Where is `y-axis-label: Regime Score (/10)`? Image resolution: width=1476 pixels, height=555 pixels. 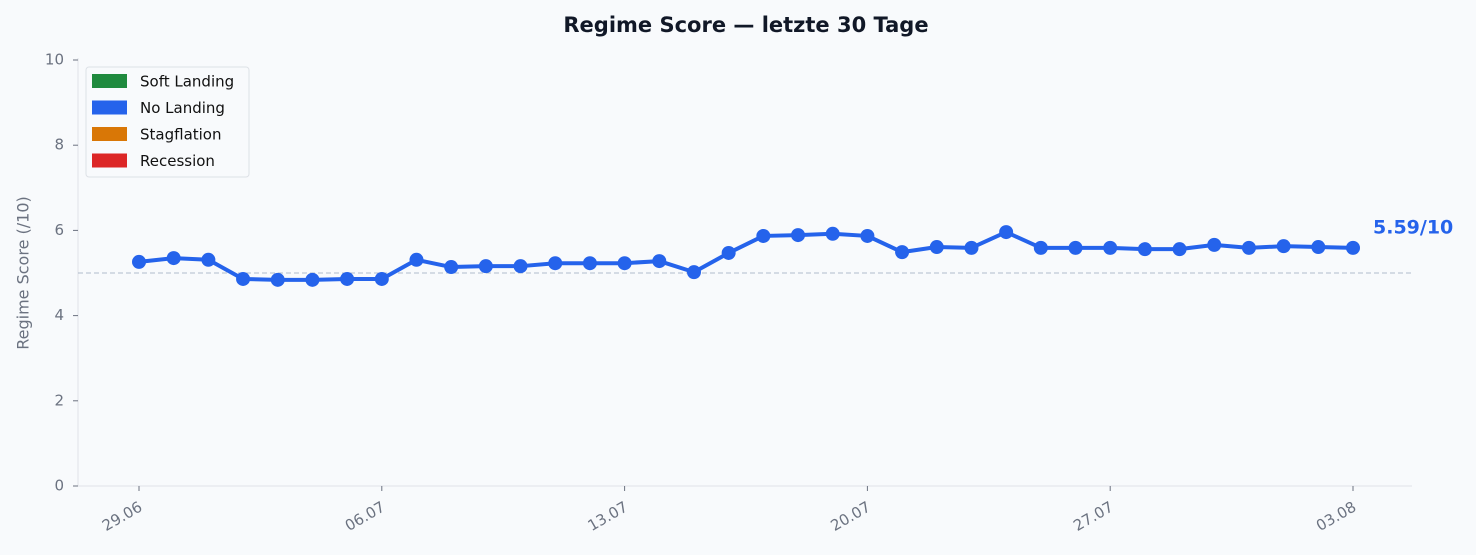 y-axis-label: Regime Score (/10) is located at coordinates (23, 273).